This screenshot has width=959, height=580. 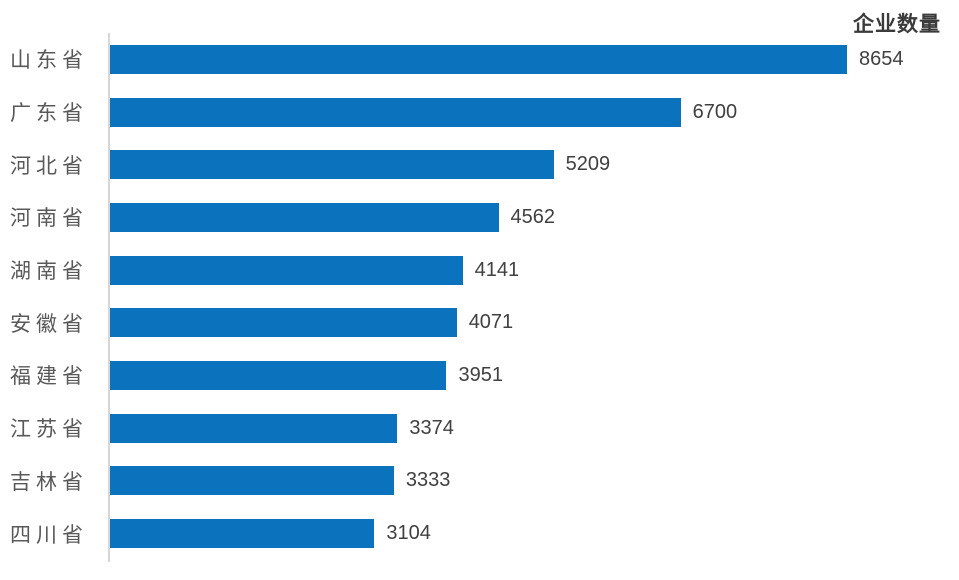 I want to click on bar-row: 安徽省 4071, so click(x=479, y=322).